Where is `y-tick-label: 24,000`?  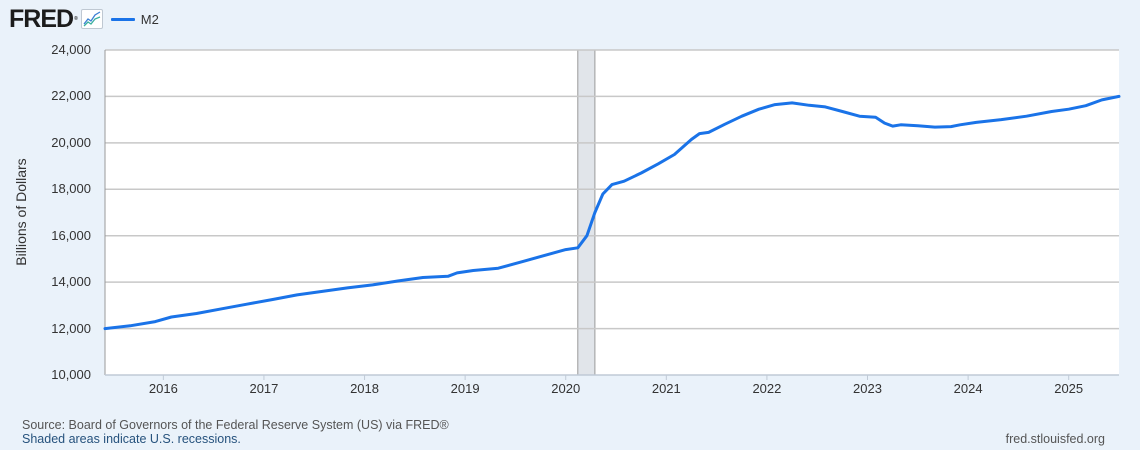
y-tick-label: 24,000 is located at coordinates (71, 49).